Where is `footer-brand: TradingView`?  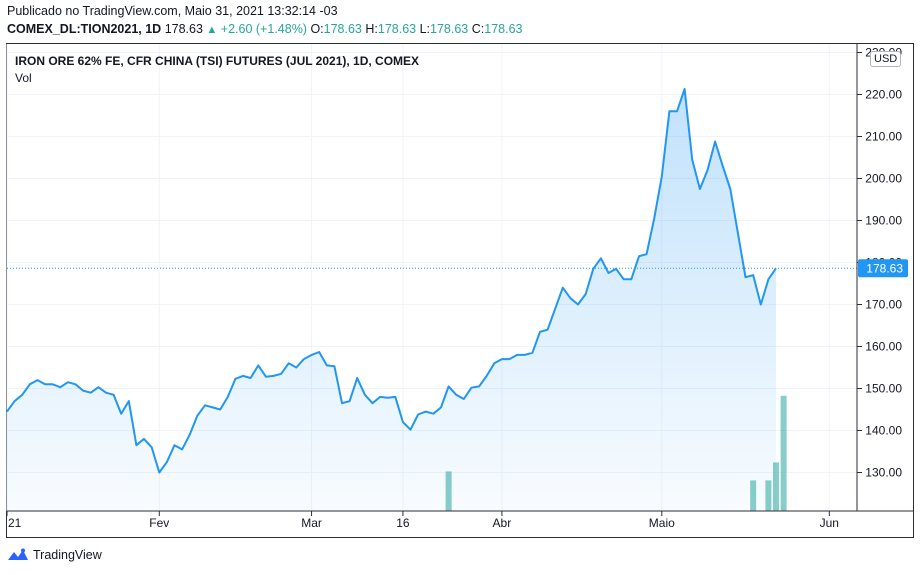
footer-brand: TradingView is located at coordinates (54, 555).